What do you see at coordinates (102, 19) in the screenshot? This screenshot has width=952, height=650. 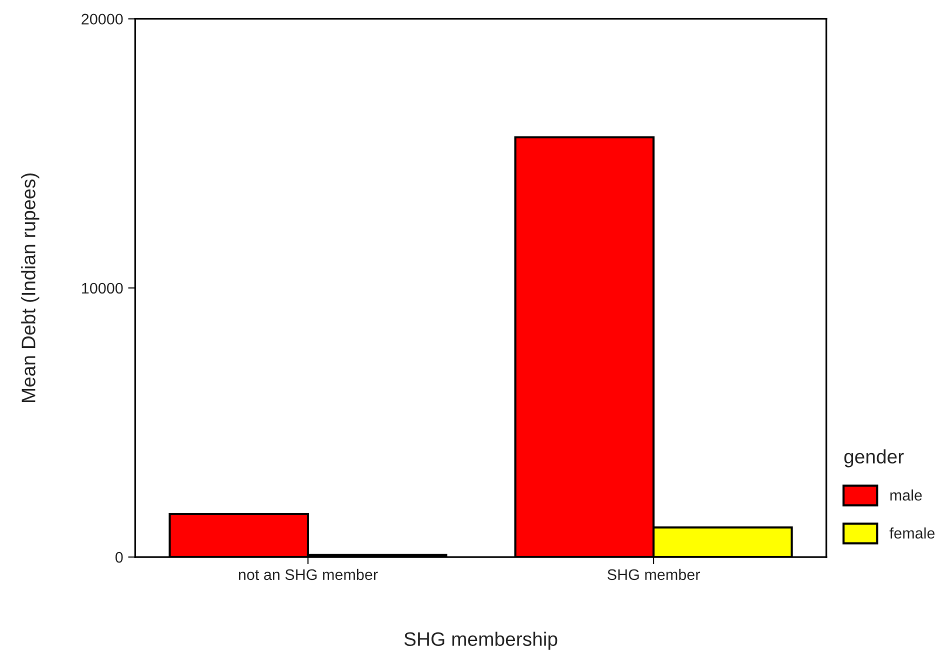 I see `y-tick-label: 20000` at bounding box center [102, 19].